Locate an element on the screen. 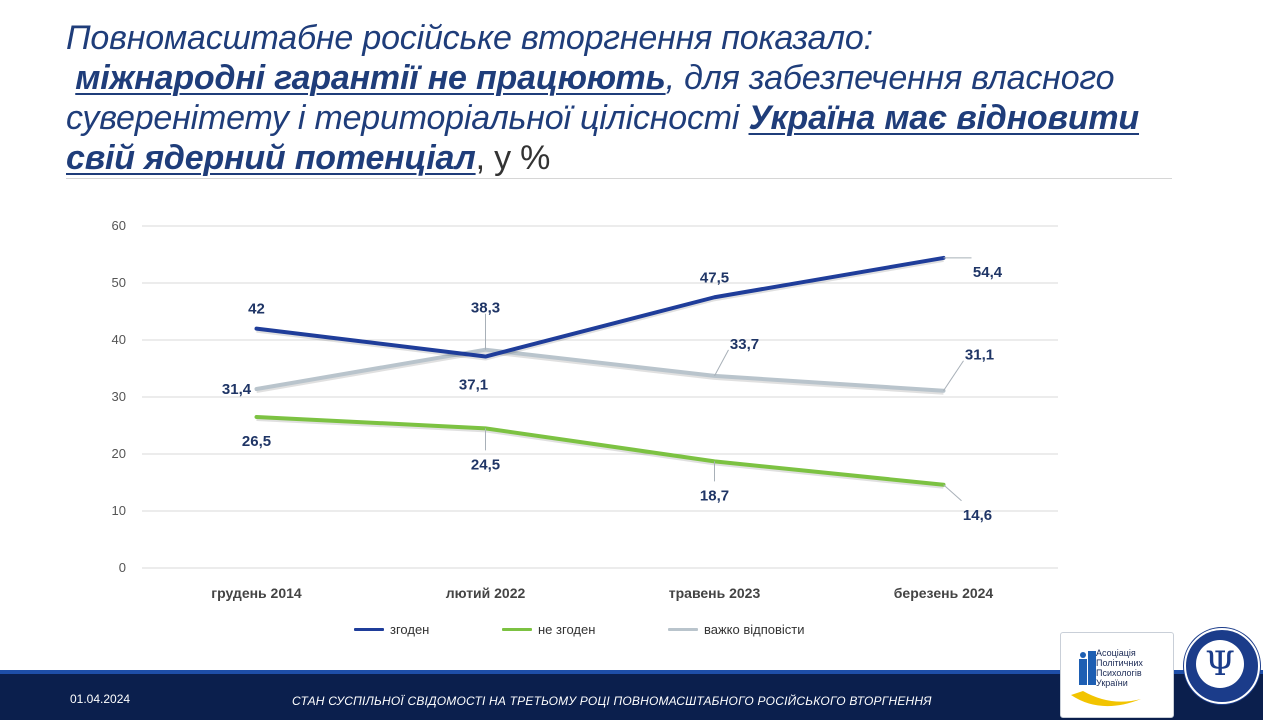  footer-bar is located at coordinates (631, 695).